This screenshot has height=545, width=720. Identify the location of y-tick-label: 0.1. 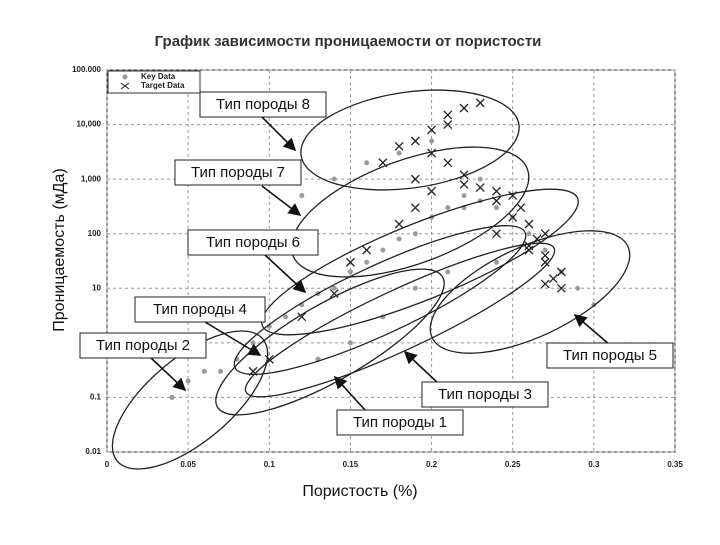
(96, 397).